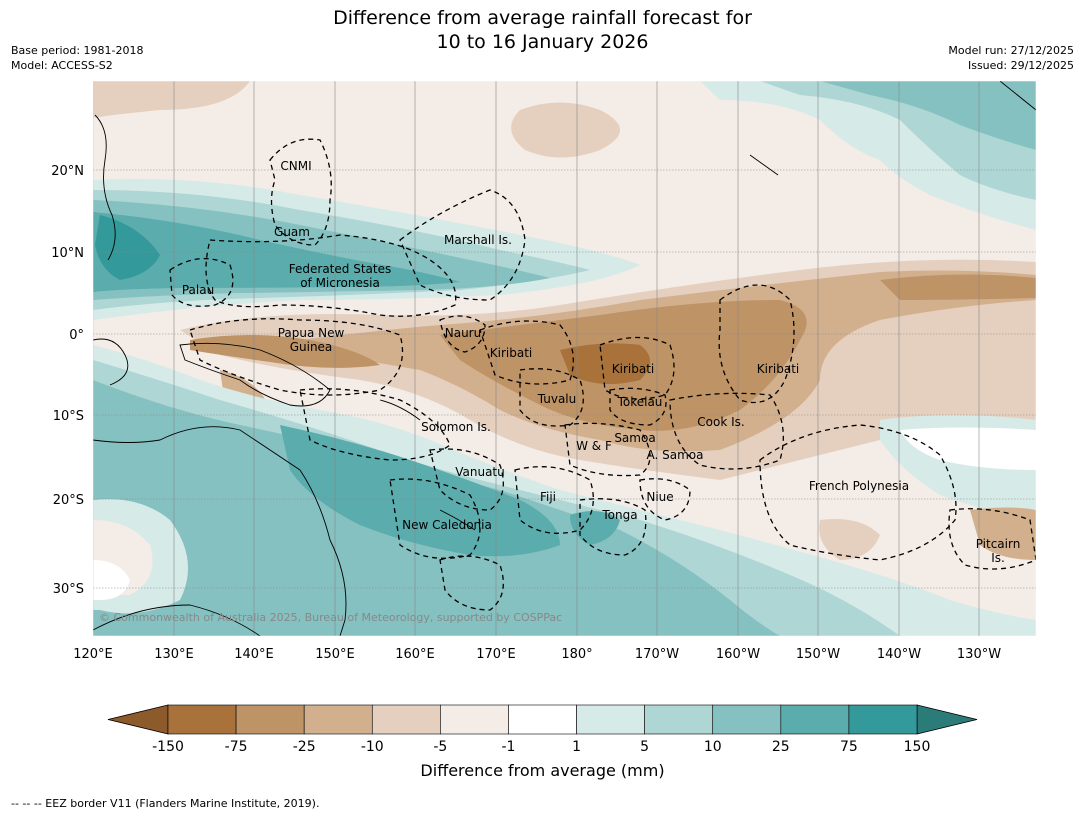 This screenshot has width=1085, height=816. I want to click on colorbar-tick-label: 75, so click(849, 747).